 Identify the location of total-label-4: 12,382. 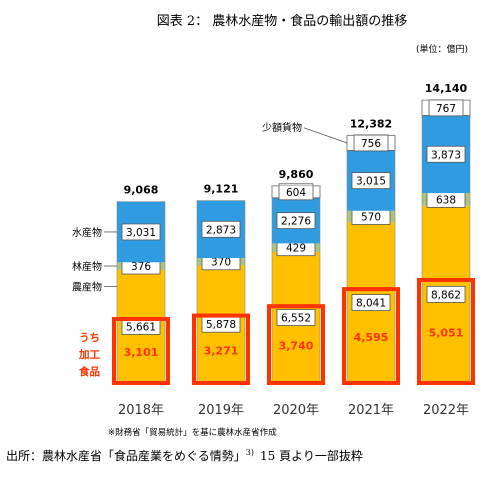
(371, 123).